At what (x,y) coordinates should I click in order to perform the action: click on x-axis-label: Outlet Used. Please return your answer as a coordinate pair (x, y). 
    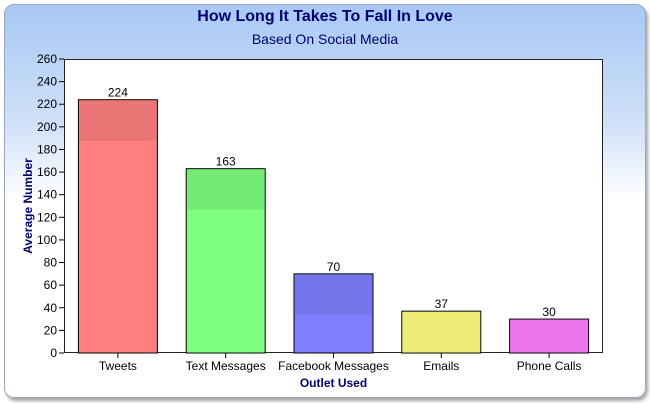
    Looking at the image, I should click on (333, 383).